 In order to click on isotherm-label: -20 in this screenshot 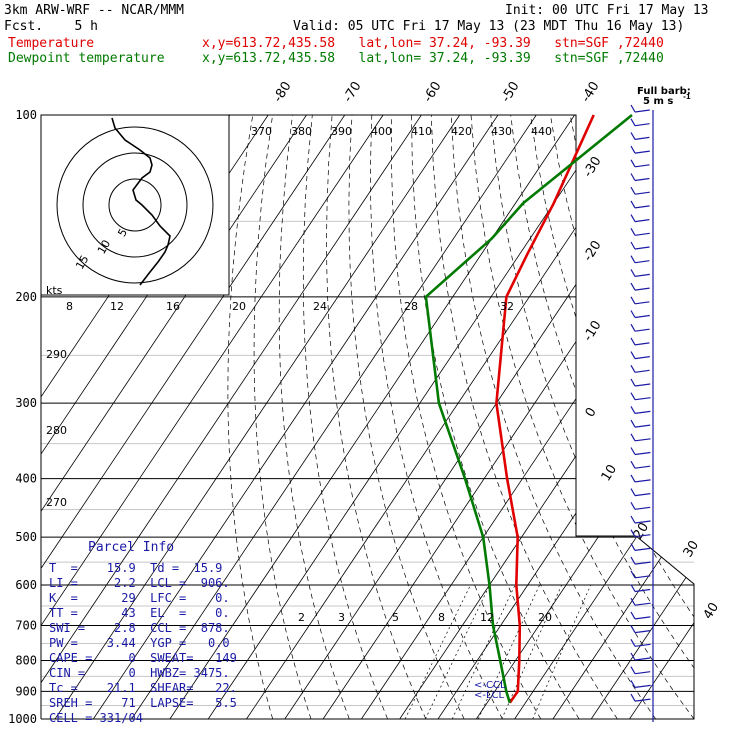, I will do `click(593, 251)`.